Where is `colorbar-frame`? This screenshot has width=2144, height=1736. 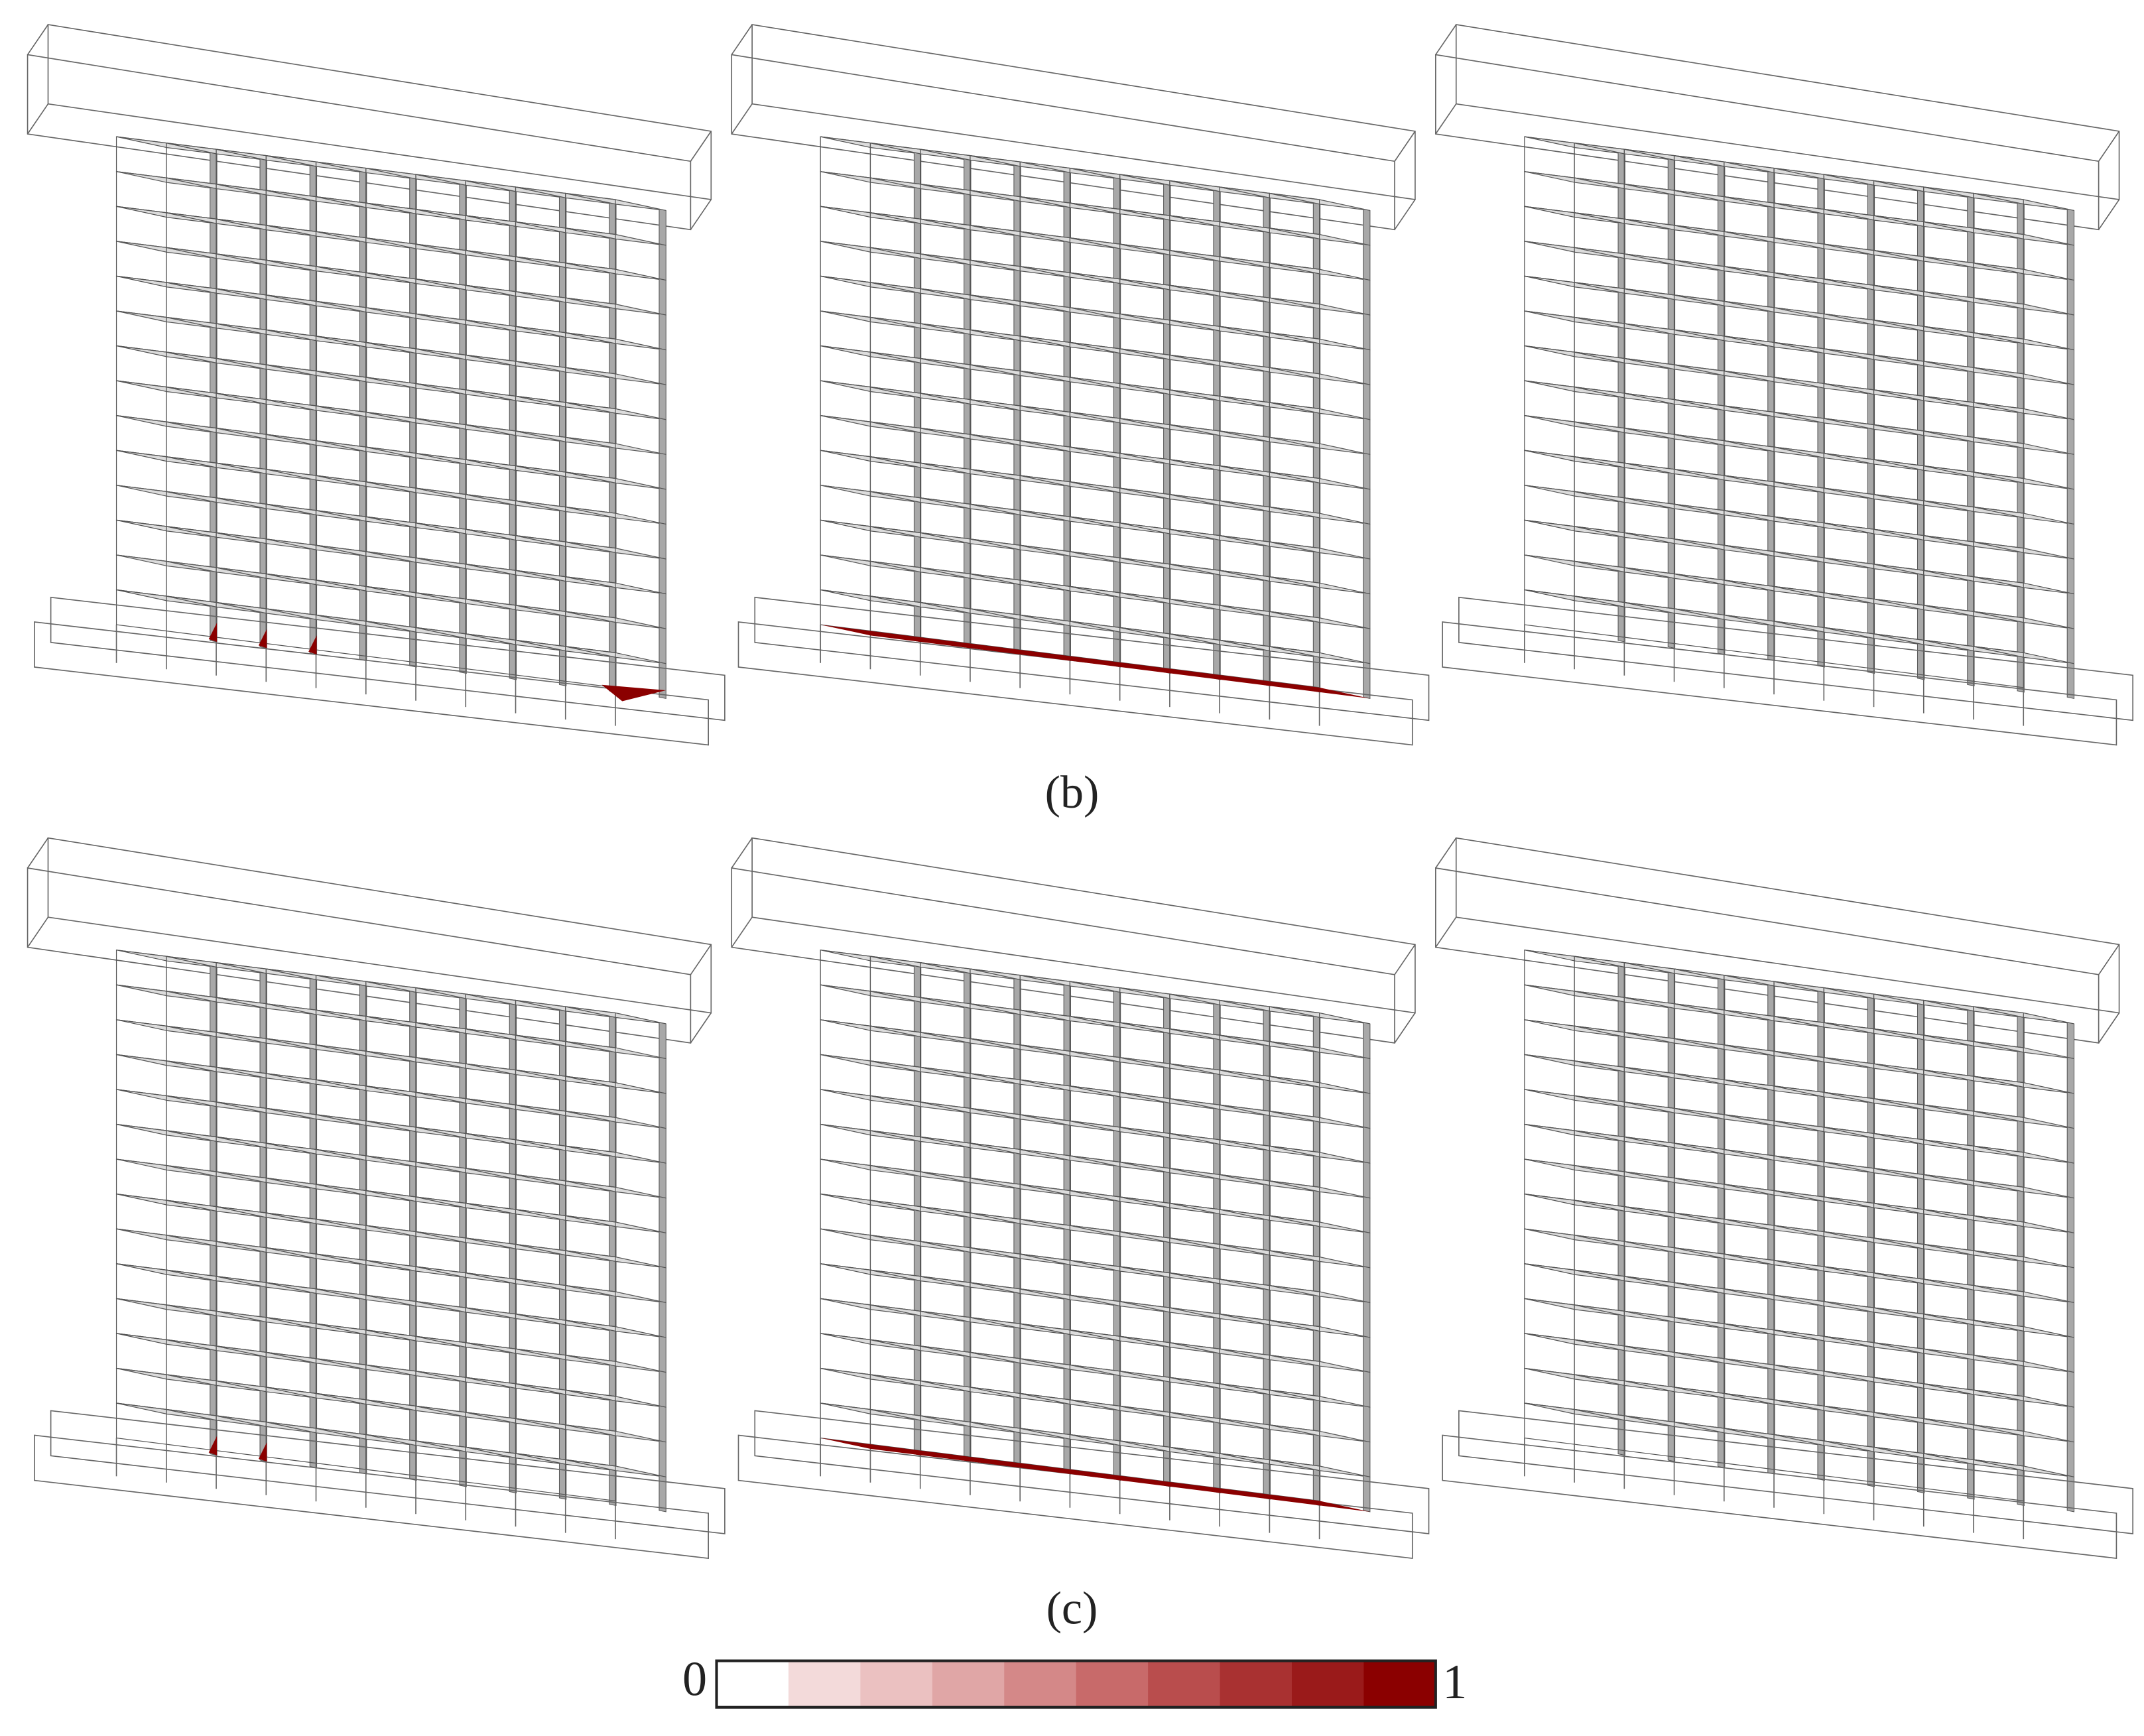 colorbar-frame is located at coordinates (1076, 1684).